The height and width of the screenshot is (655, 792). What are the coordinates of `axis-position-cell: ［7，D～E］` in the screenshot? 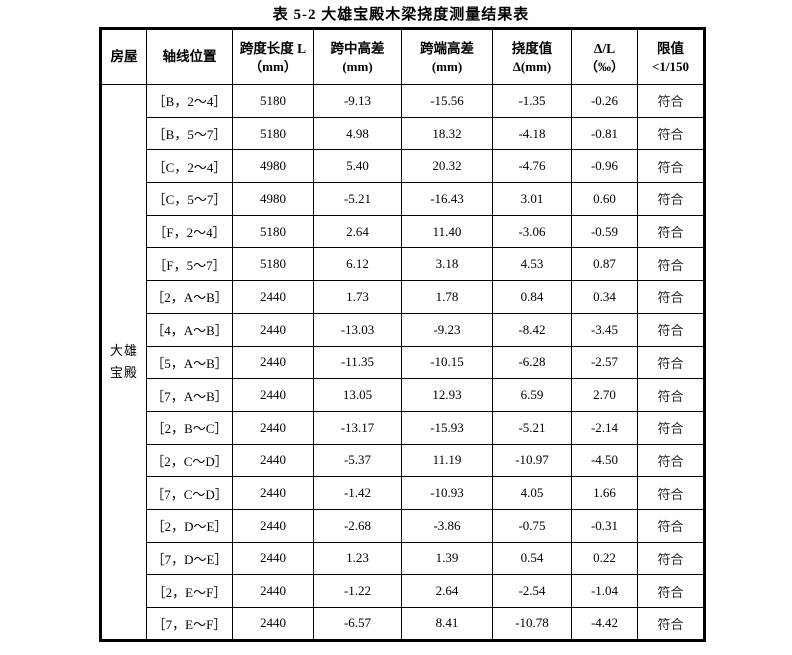 It's located at (189, 558).